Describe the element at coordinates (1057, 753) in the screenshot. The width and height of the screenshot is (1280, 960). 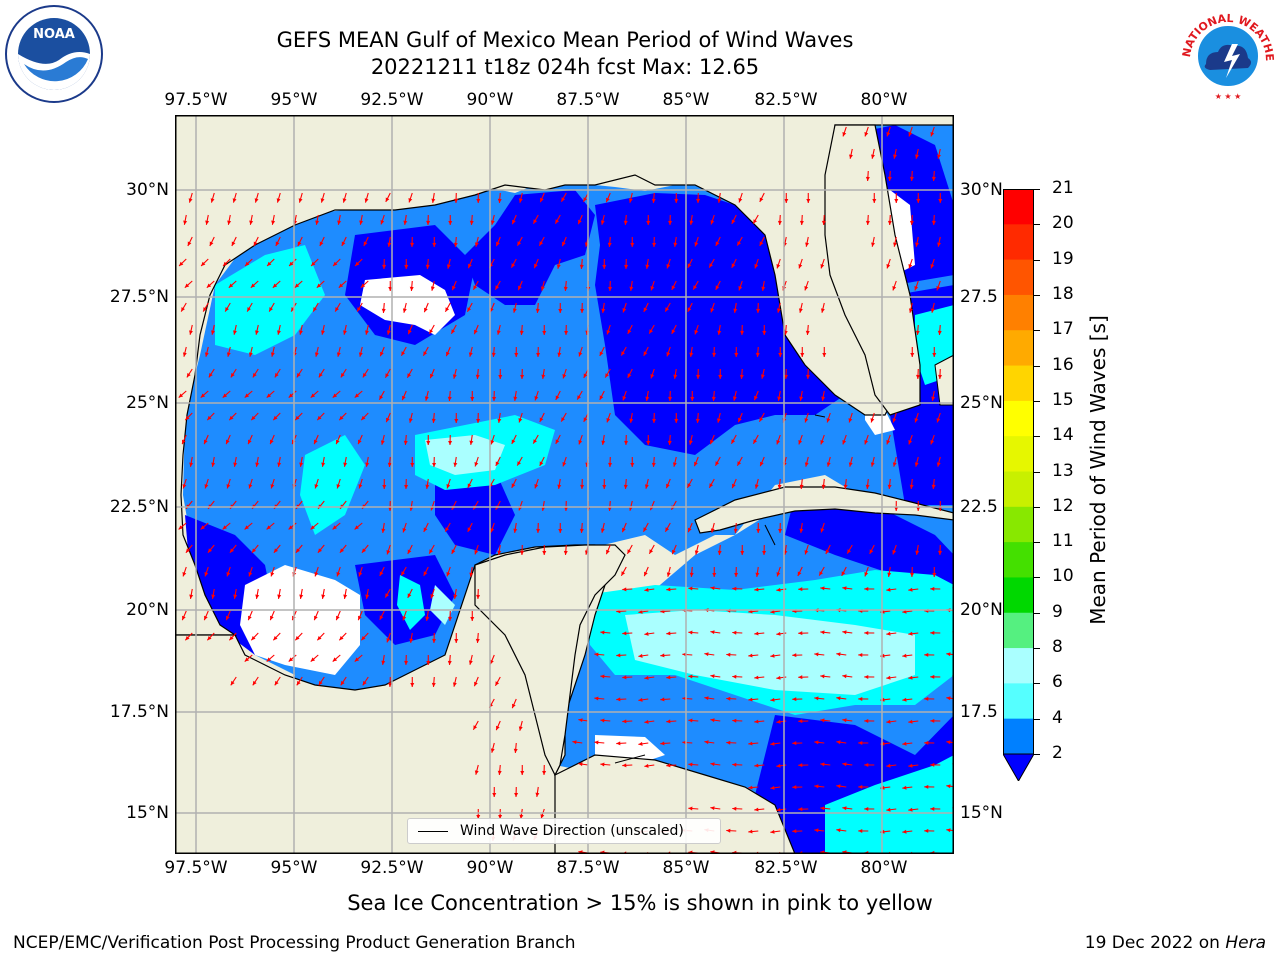
I see `colorbar-tick-label: 2` at that location.